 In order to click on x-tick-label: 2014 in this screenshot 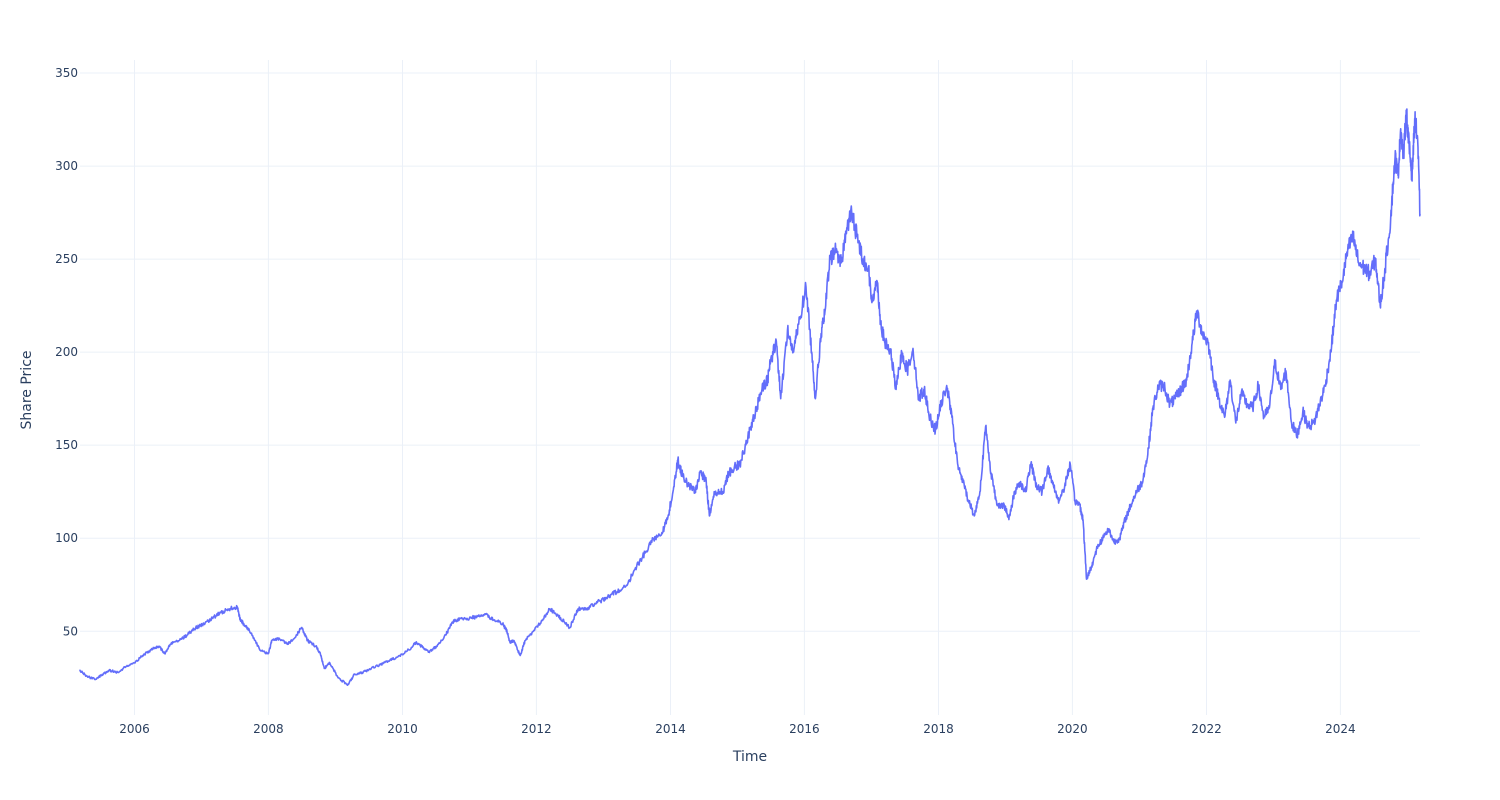, I will do `click(670, 729)`.